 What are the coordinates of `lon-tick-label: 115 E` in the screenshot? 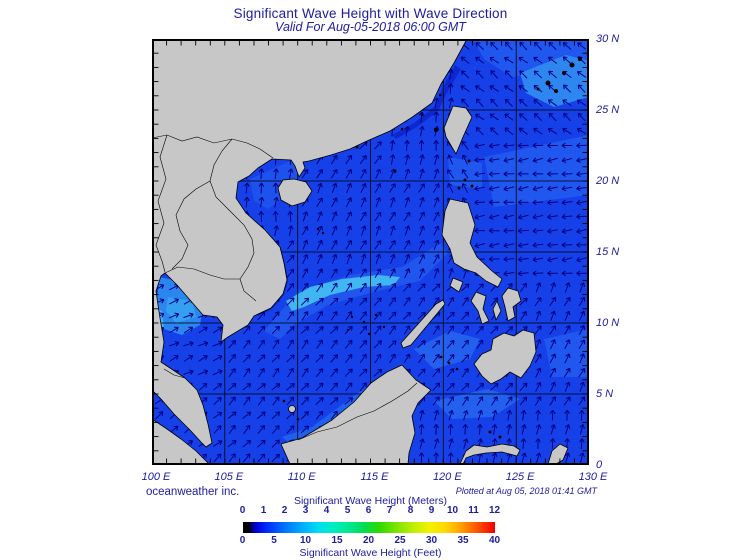 It's located at (374, 477).